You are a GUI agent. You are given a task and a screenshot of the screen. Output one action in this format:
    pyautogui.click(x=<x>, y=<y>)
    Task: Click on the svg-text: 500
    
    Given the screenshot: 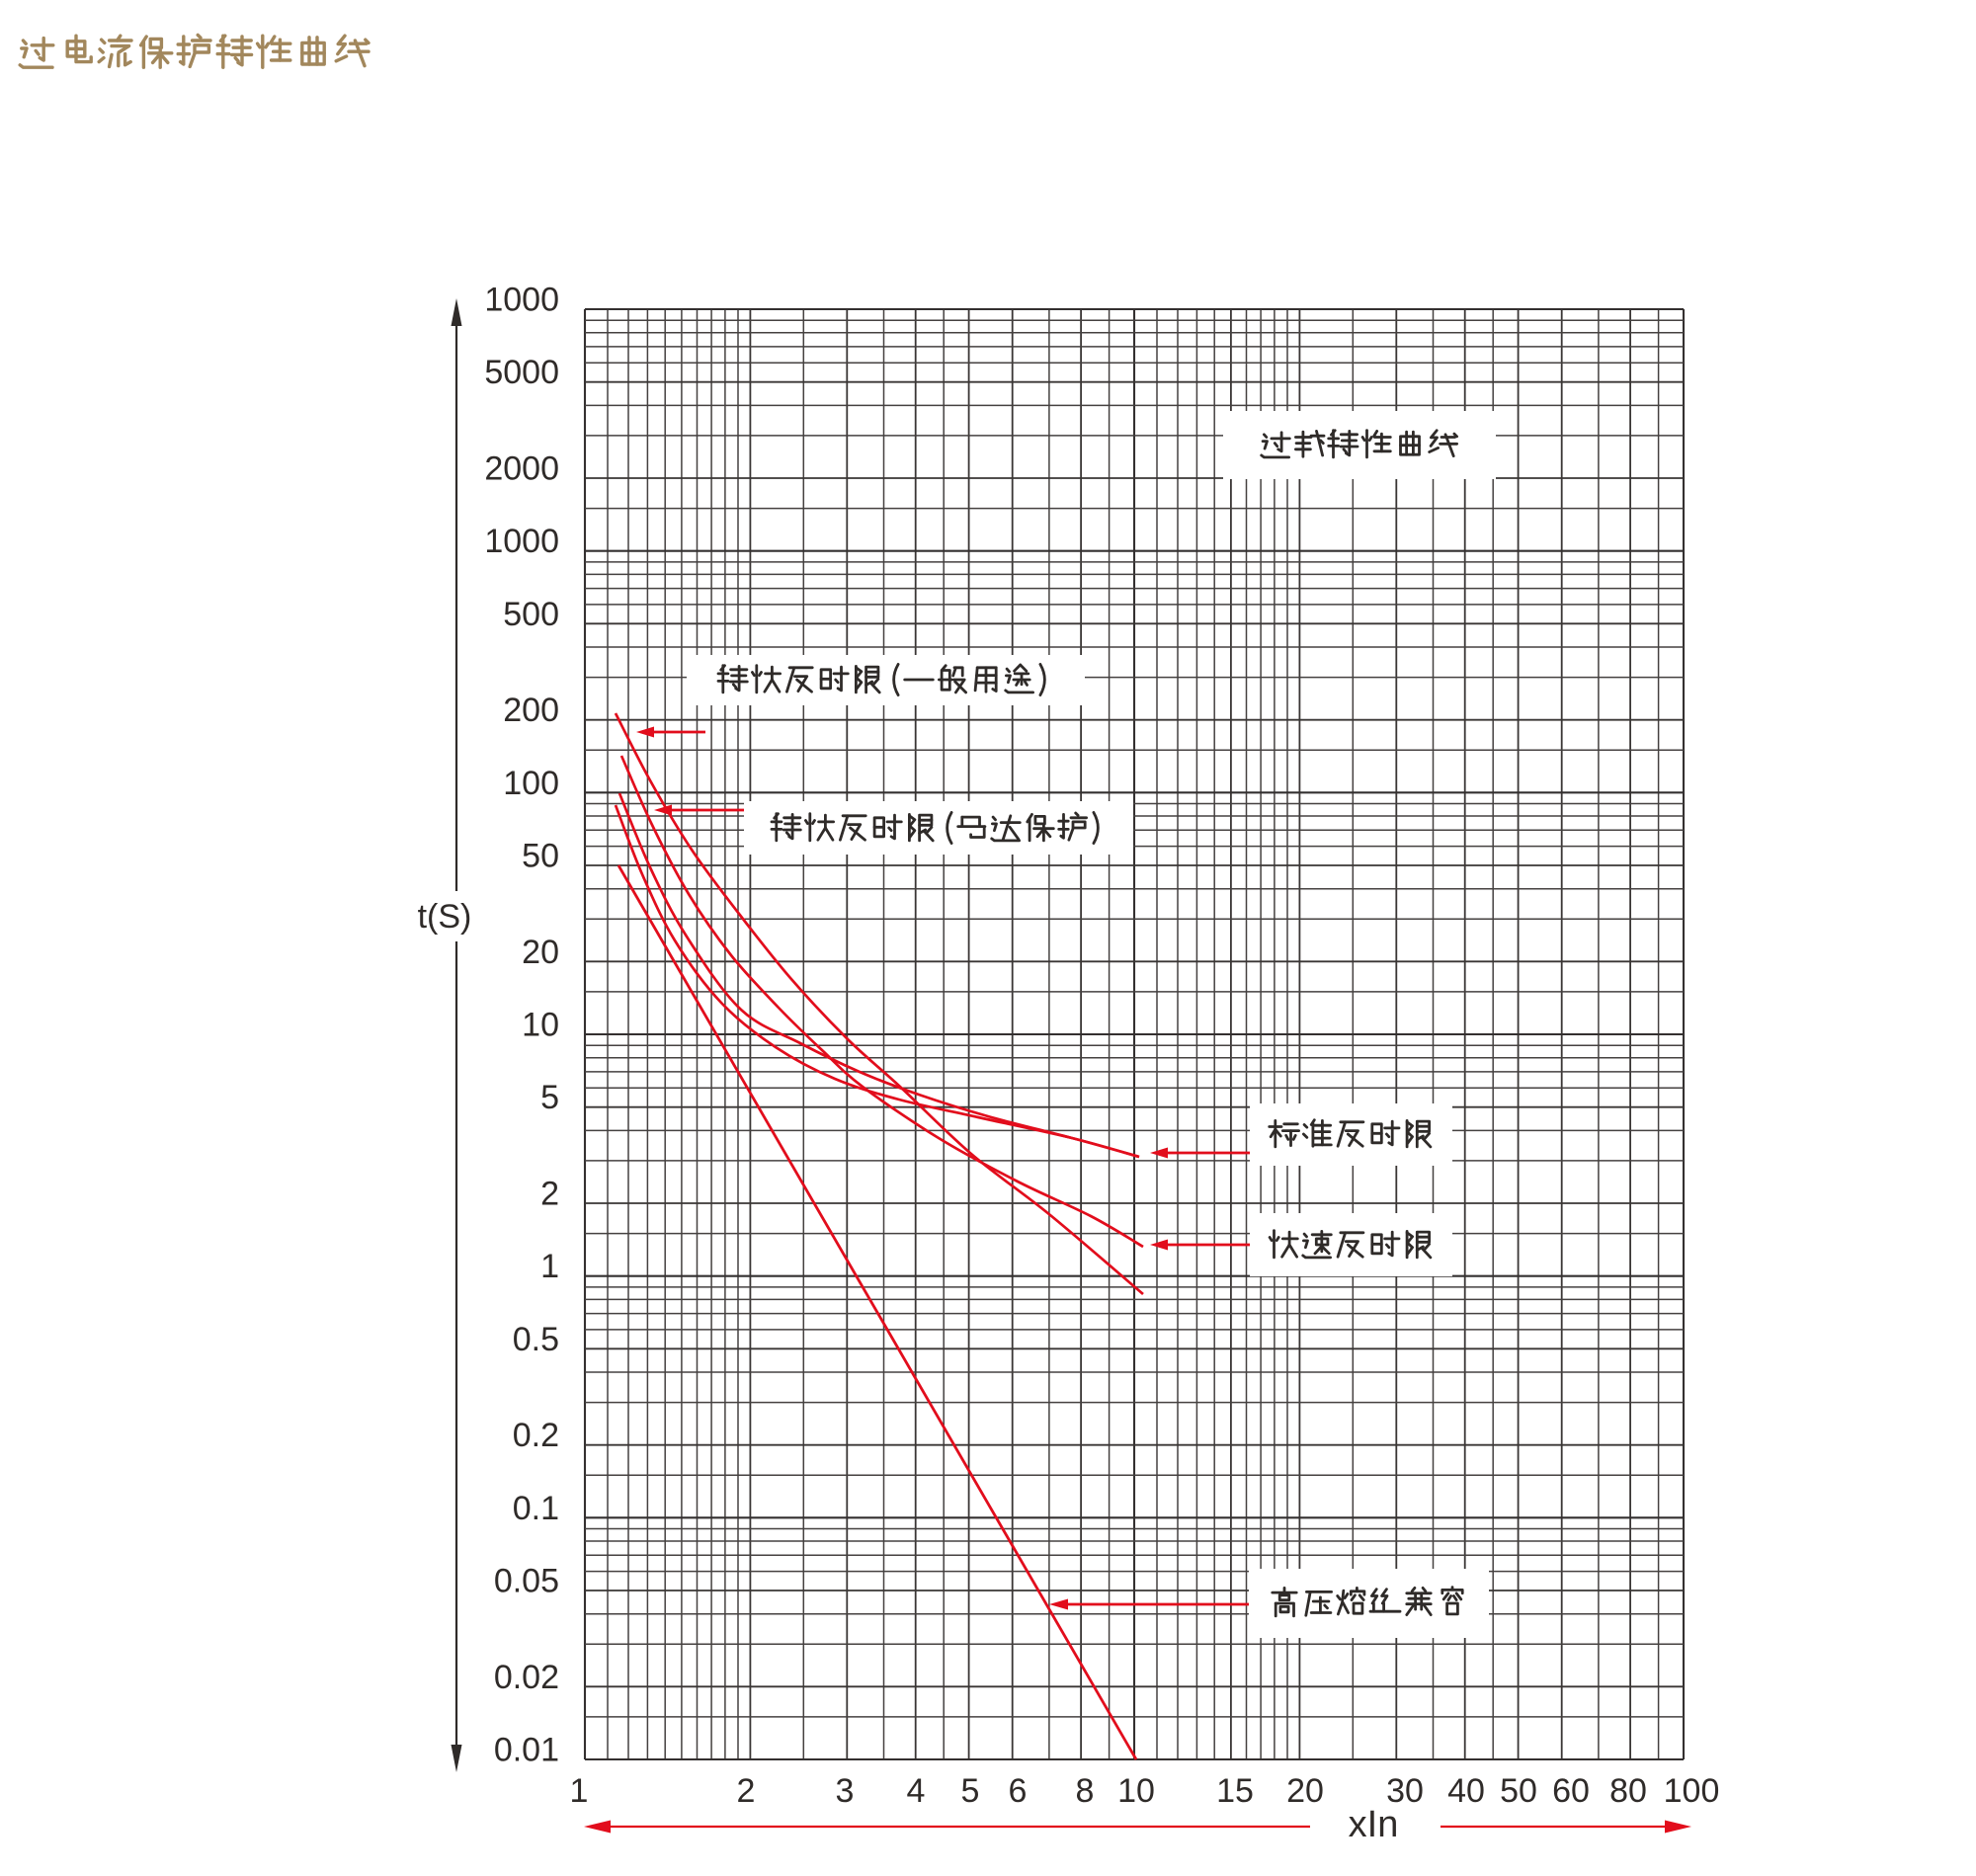 What is the action you would take?
    pyautogui.click(x=531, y=615)
    